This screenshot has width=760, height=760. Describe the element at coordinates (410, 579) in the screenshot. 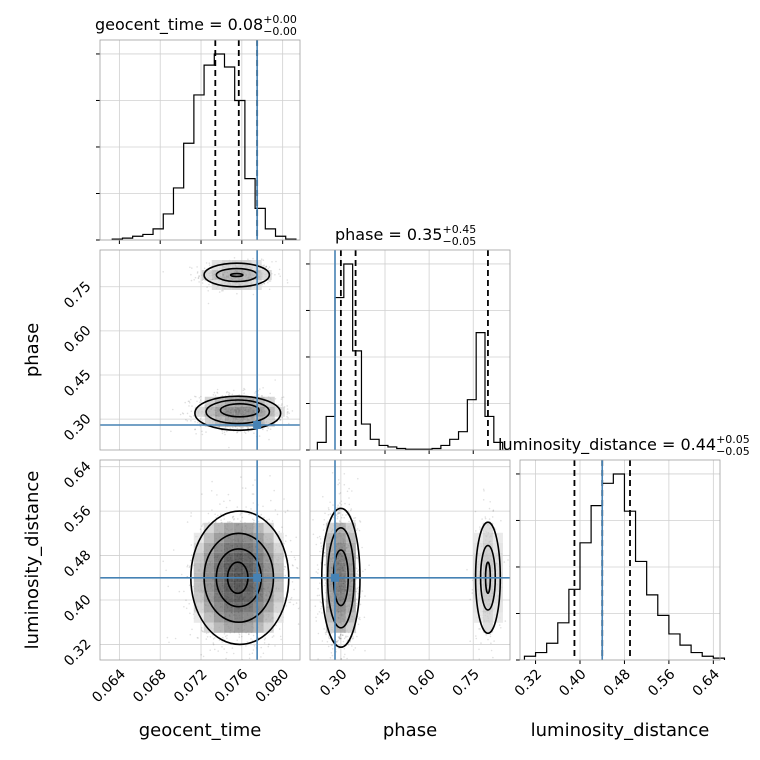

I see `density-panel-phase-luminosity_distance` at that location.